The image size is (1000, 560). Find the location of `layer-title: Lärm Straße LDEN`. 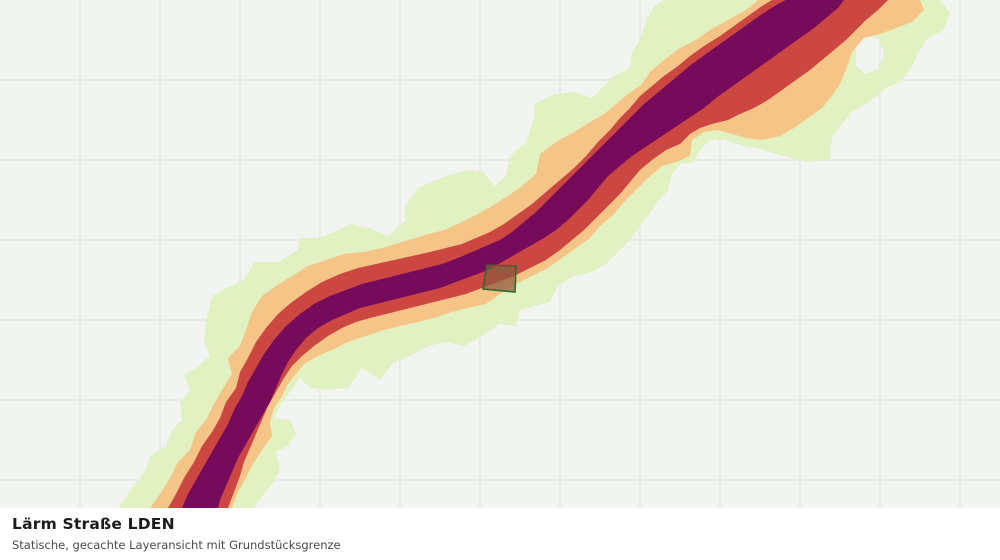

layer-title: Lärm Straße LDEN is located at coordinates (500, 524).